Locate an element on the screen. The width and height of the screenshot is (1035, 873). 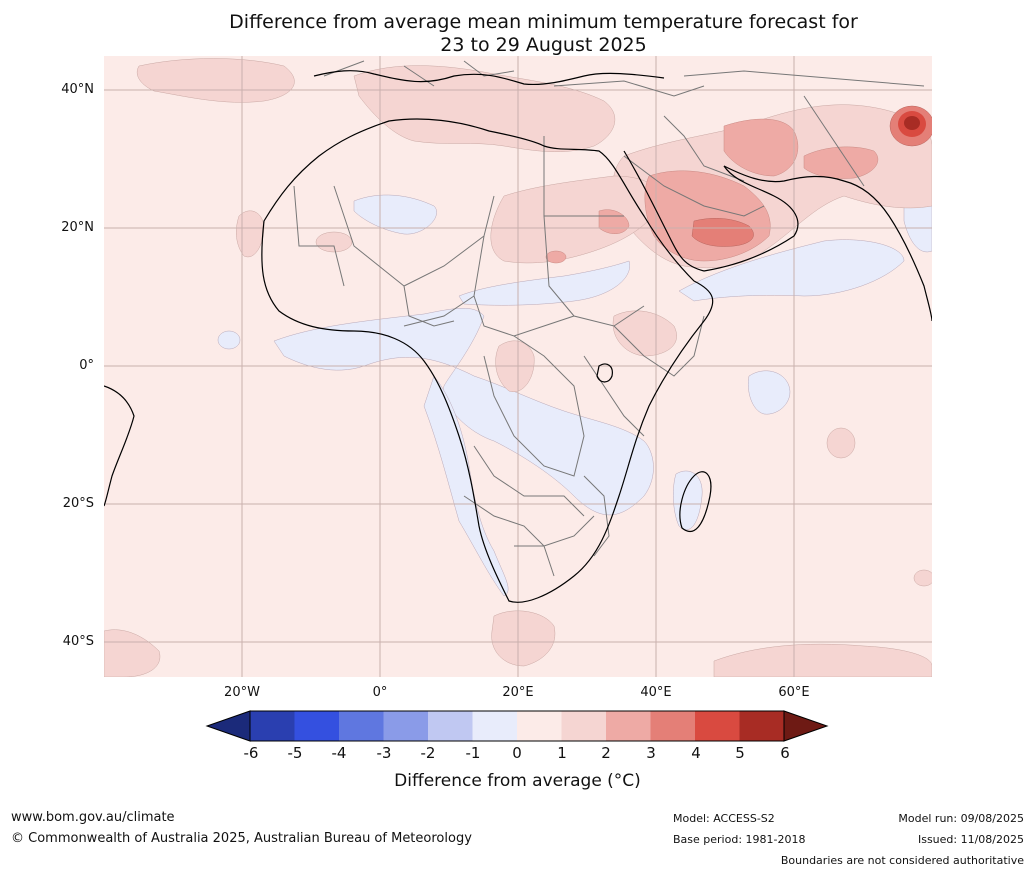
warm-region-west-sahara is located at coordinates (250, 234).